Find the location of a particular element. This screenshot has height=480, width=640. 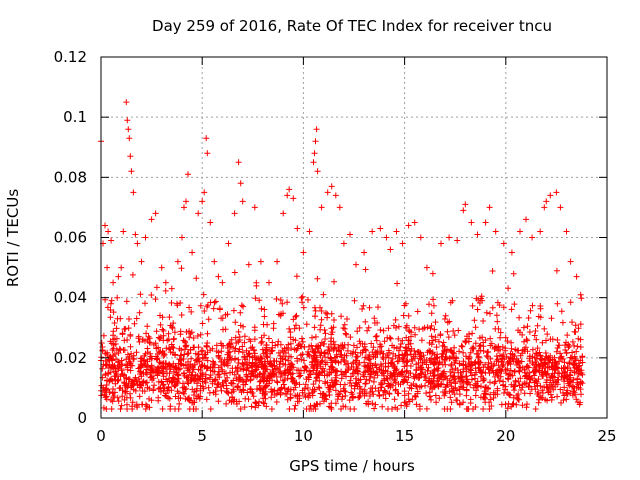

y-axis-label: ROTI / TECUs is located at coordinates (13, 238).